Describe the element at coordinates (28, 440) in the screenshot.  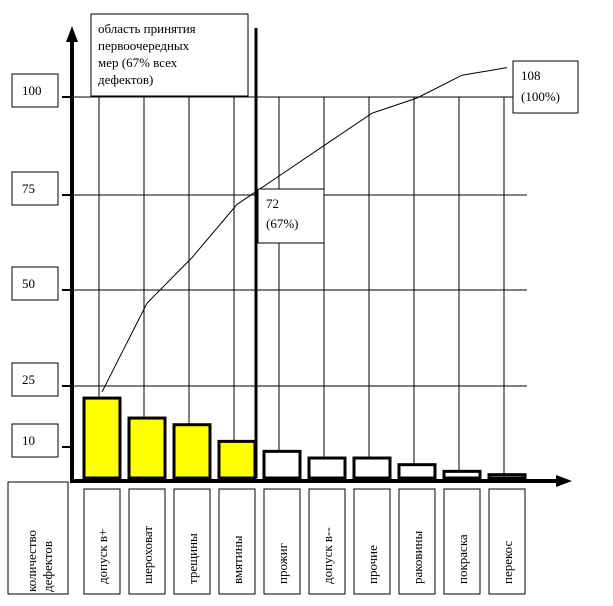
I see `y-tick-label: 10` at that location.